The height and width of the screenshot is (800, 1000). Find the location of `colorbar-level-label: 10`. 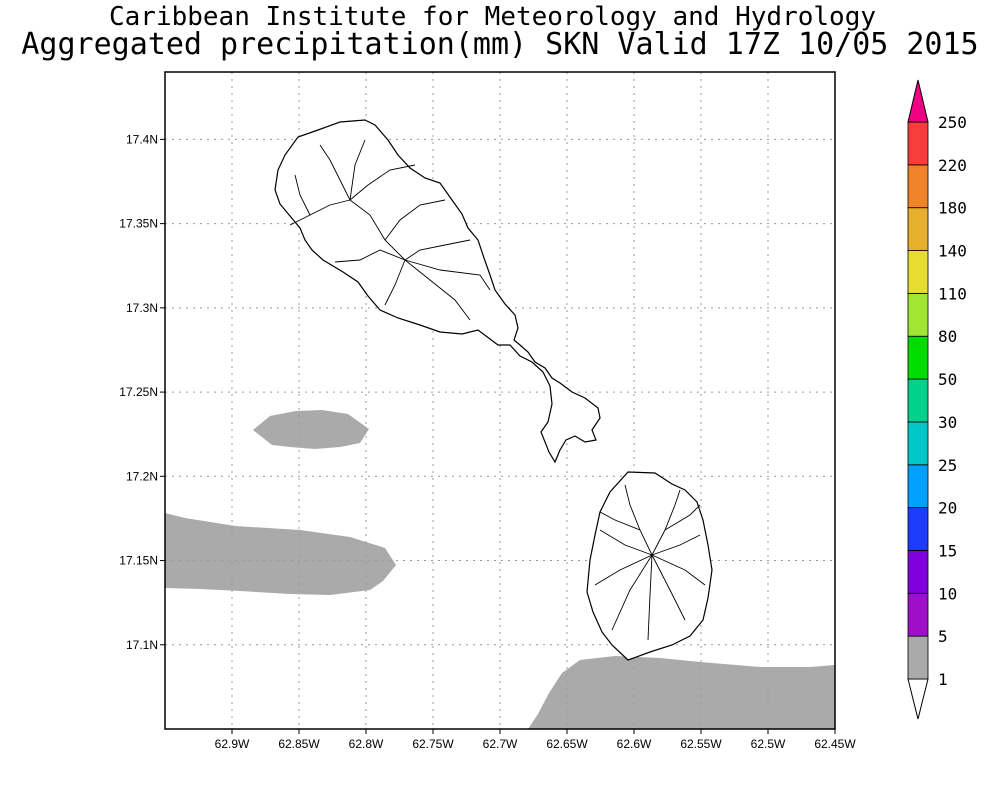

colorbar-level-label: 10 is located at coordinates (947, 593).